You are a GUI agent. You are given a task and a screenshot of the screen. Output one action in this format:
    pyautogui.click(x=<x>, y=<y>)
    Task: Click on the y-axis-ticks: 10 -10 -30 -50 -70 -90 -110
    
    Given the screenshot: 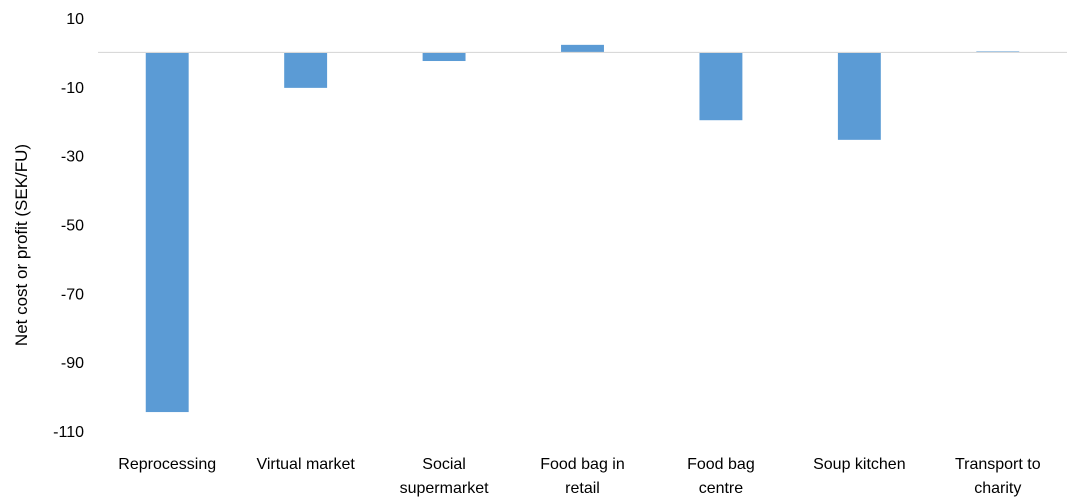 What is the action you would take?
    pyautogui.click(x=68, y=226)
    